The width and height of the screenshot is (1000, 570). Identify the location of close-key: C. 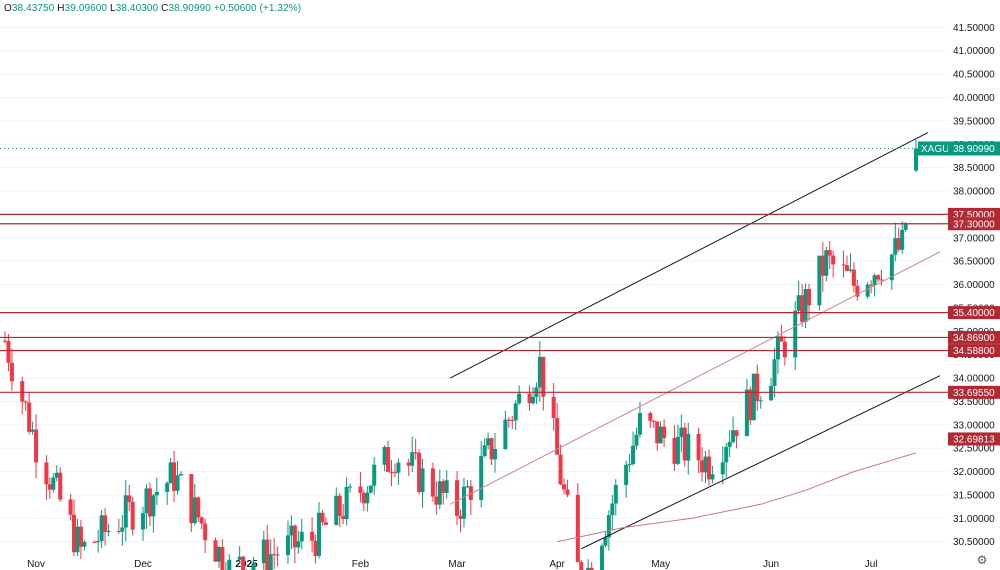
(165, 8).